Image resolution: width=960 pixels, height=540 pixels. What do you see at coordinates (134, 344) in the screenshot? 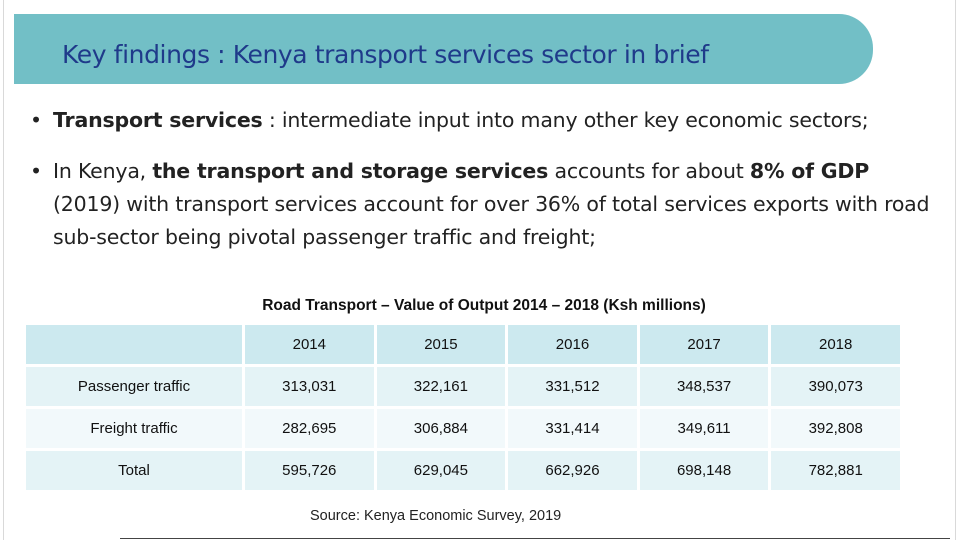
I see `header-corner-cell` at bounding box center [134, 344].